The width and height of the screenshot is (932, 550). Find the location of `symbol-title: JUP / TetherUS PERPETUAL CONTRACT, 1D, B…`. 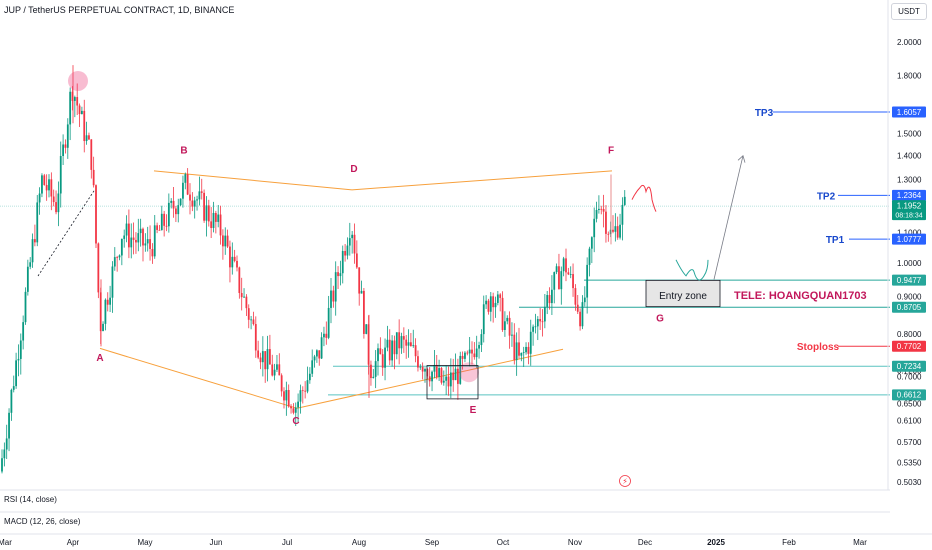

symbol-title: JUP / TetherUS PERPETUAL CONTRACT, 1D, B… is located at coordinates (119, 10).